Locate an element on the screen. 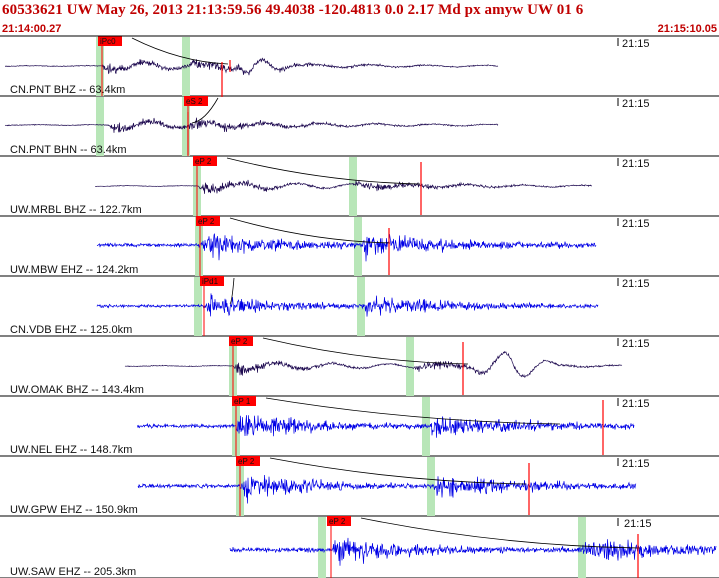  station-label: UW.NEL EHZ -- 148.7km is located at coordinates (71, 450).